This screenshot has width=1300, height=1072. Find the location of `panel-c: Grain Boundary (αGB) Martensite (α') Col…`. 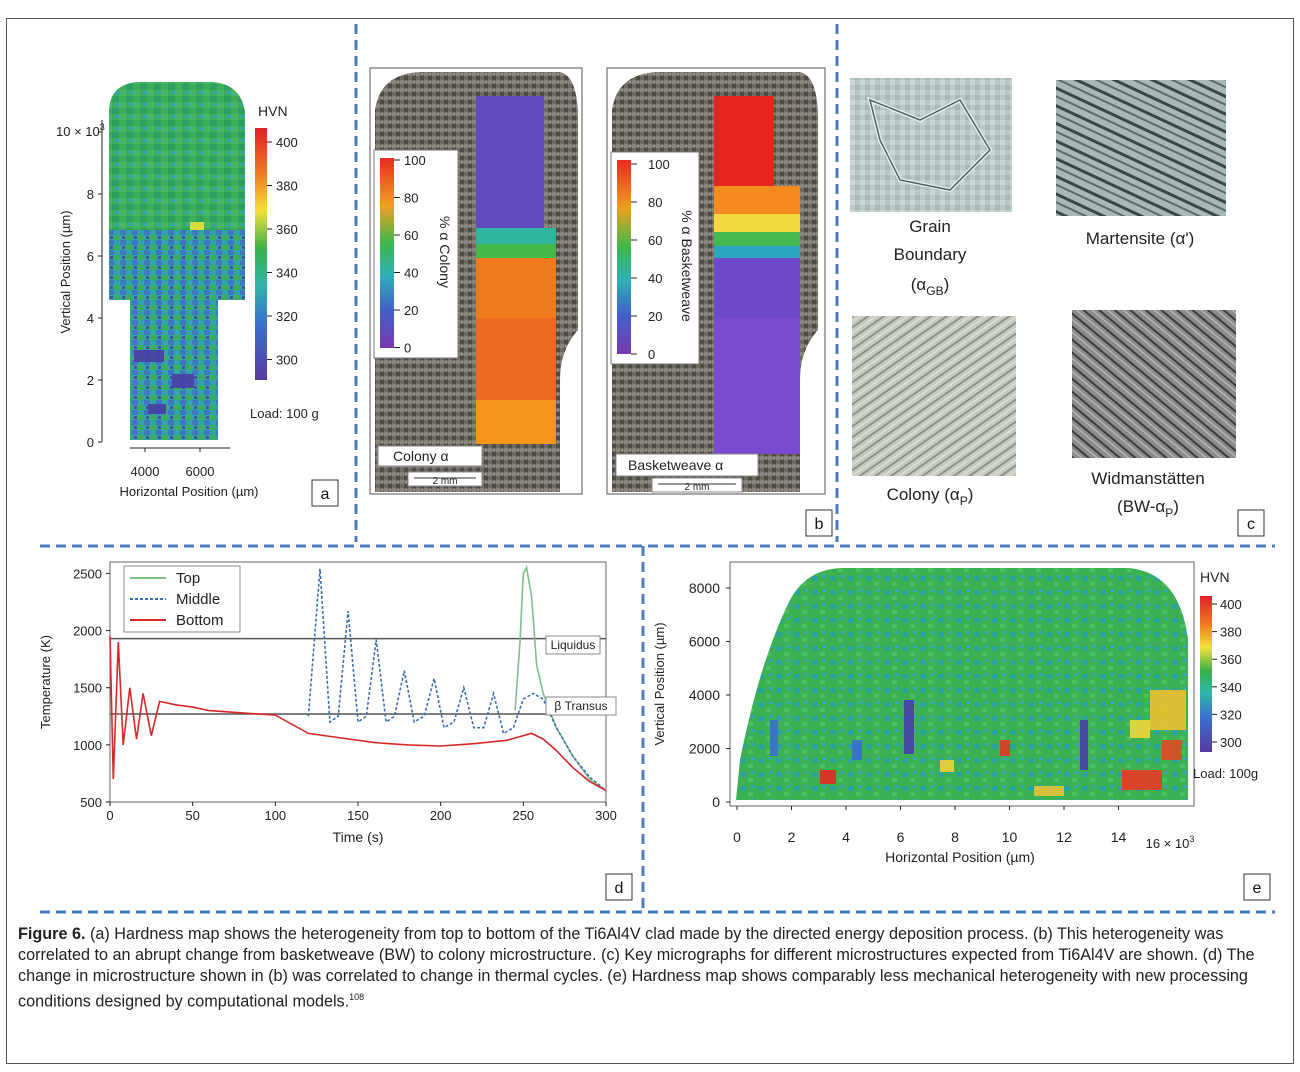

panel-c: Grain Boundary (αGB) Martensite (α') Col… is located at coordinates (1057, 307).